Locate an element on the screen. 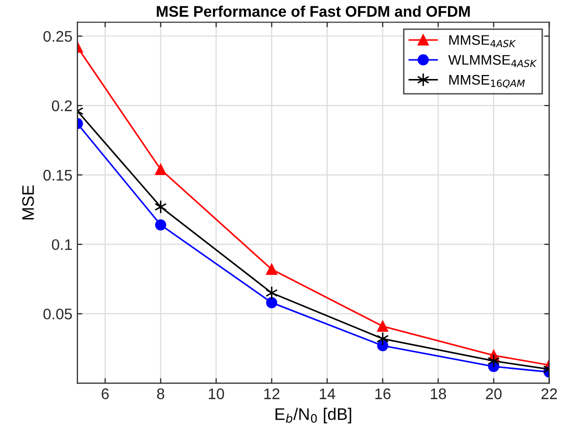 The width and height of the screenshot is (565, 445). legend-label: MMSE$_{16QAM}$ is located at coordinates (487, 81).